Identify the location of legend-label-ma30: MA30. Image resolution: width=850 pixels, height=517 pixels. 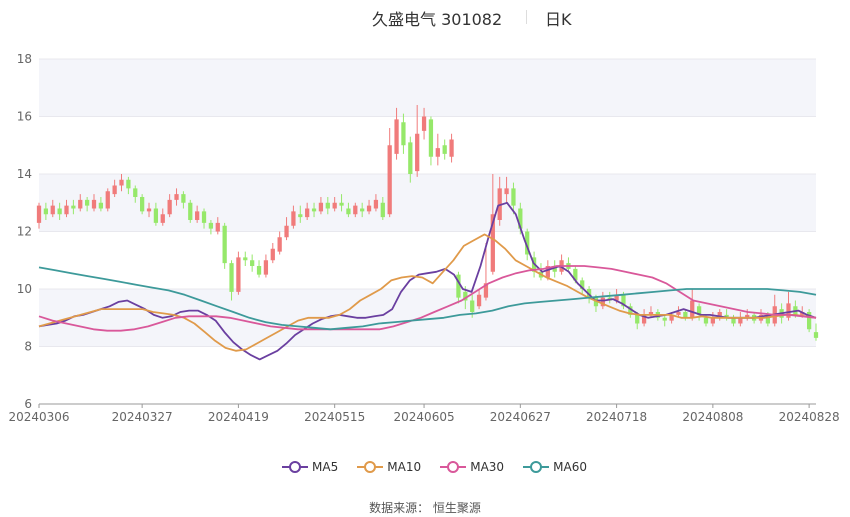
(487, 467).